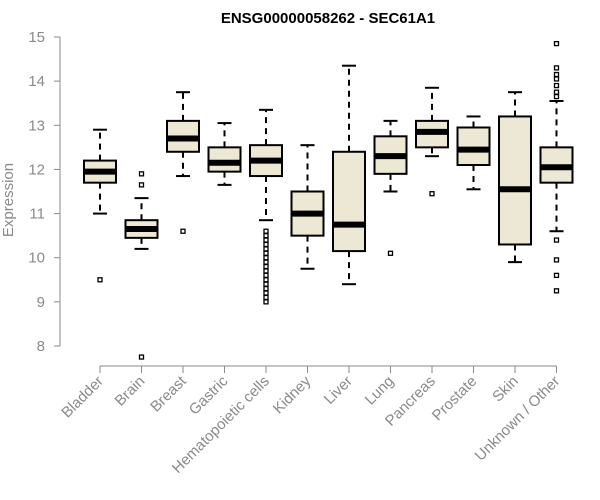  I want to click on x-tick-label: Lung, so click(380, 391).